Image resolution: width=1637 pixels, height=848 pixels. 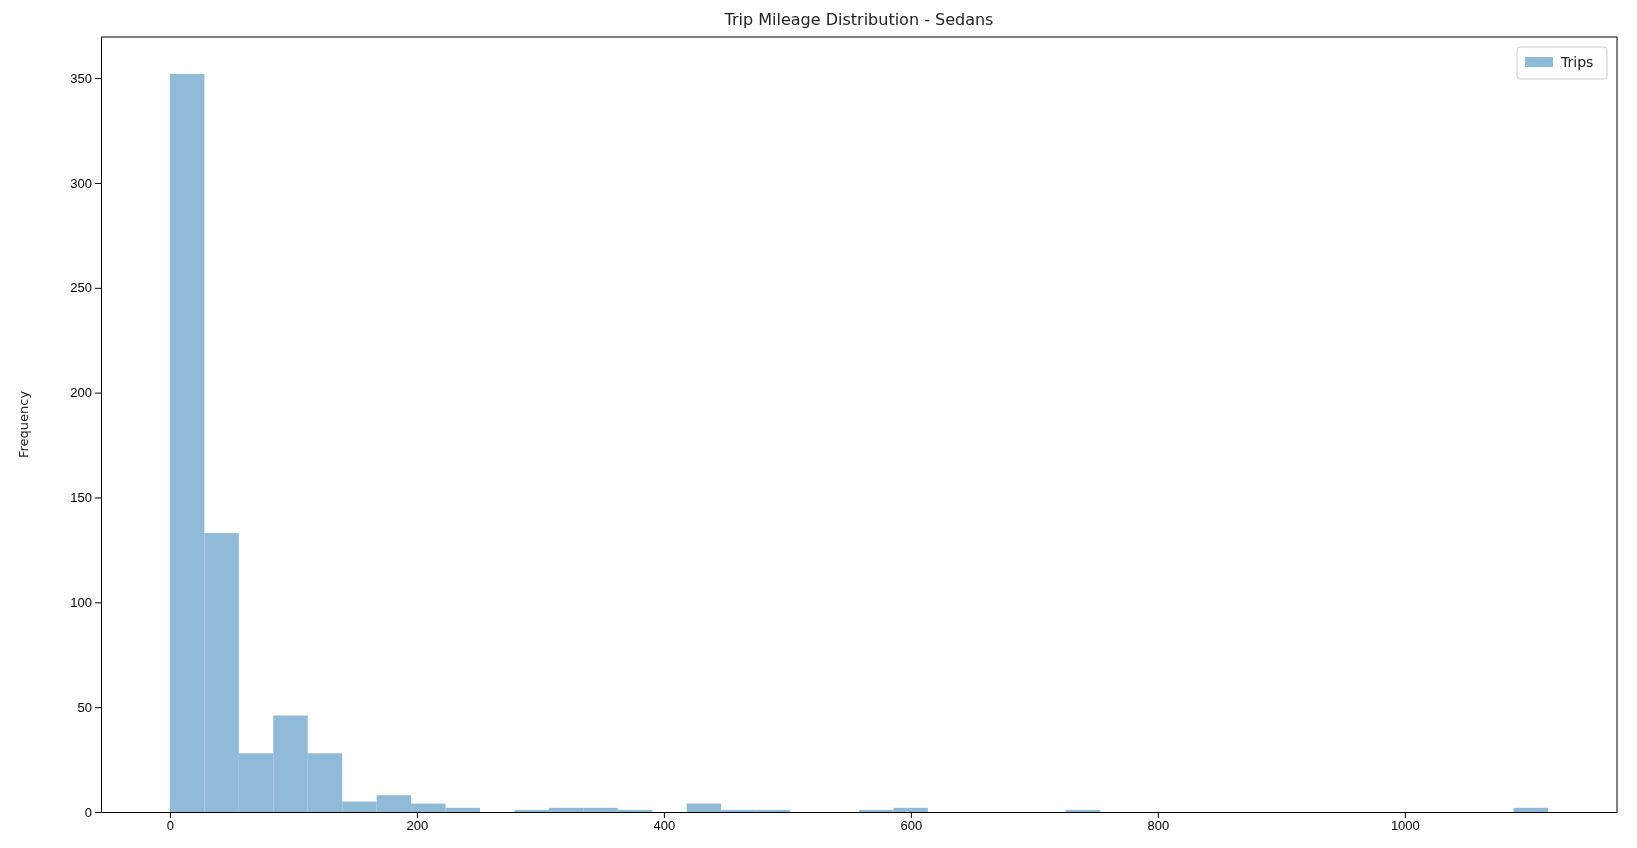 I want to click on x-tick-label: 0, so click(x=170, y=826).